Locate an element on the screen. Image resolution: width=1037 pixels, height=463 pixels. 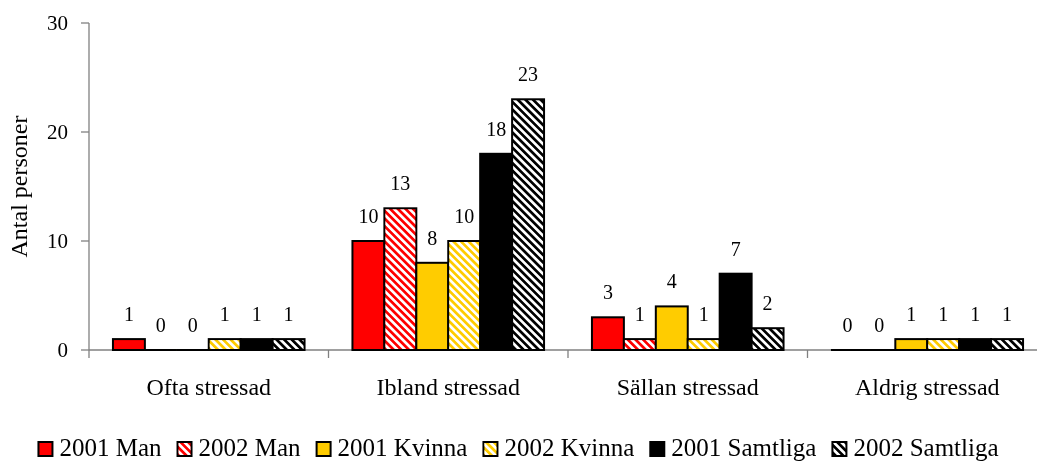
y-tick-label: 0 is located at coordinates (62, 350).